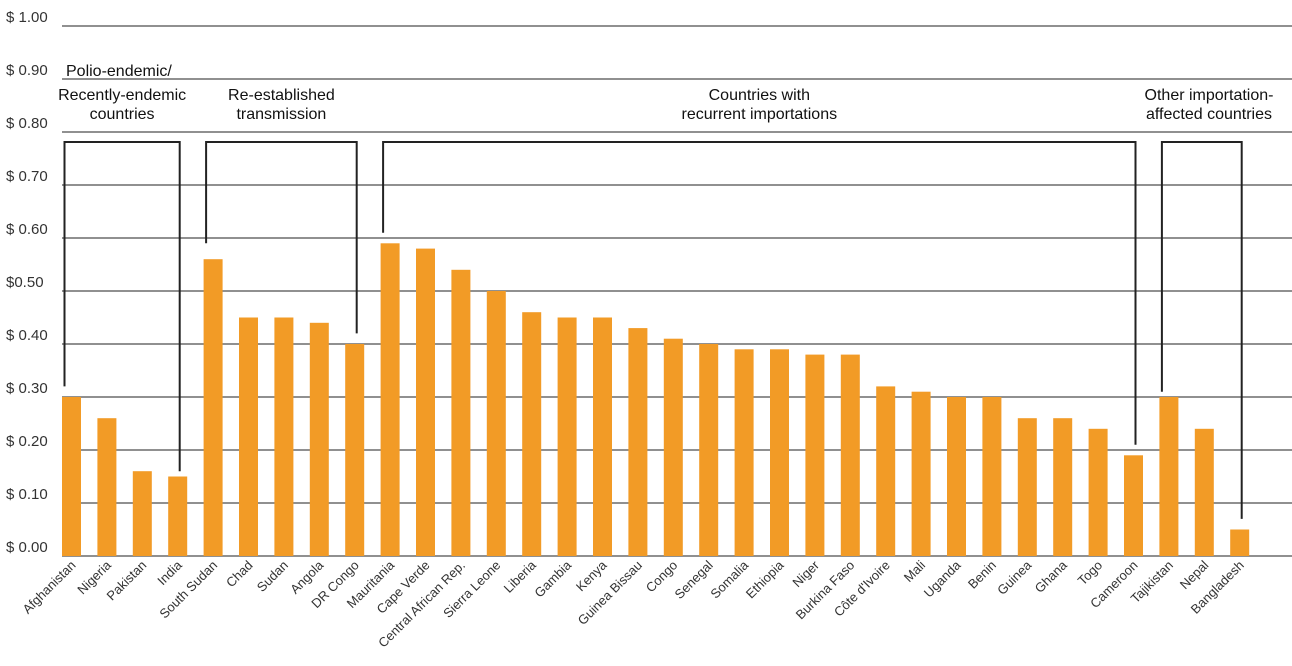  I want to click on group-label: countries, so click(122, 114).